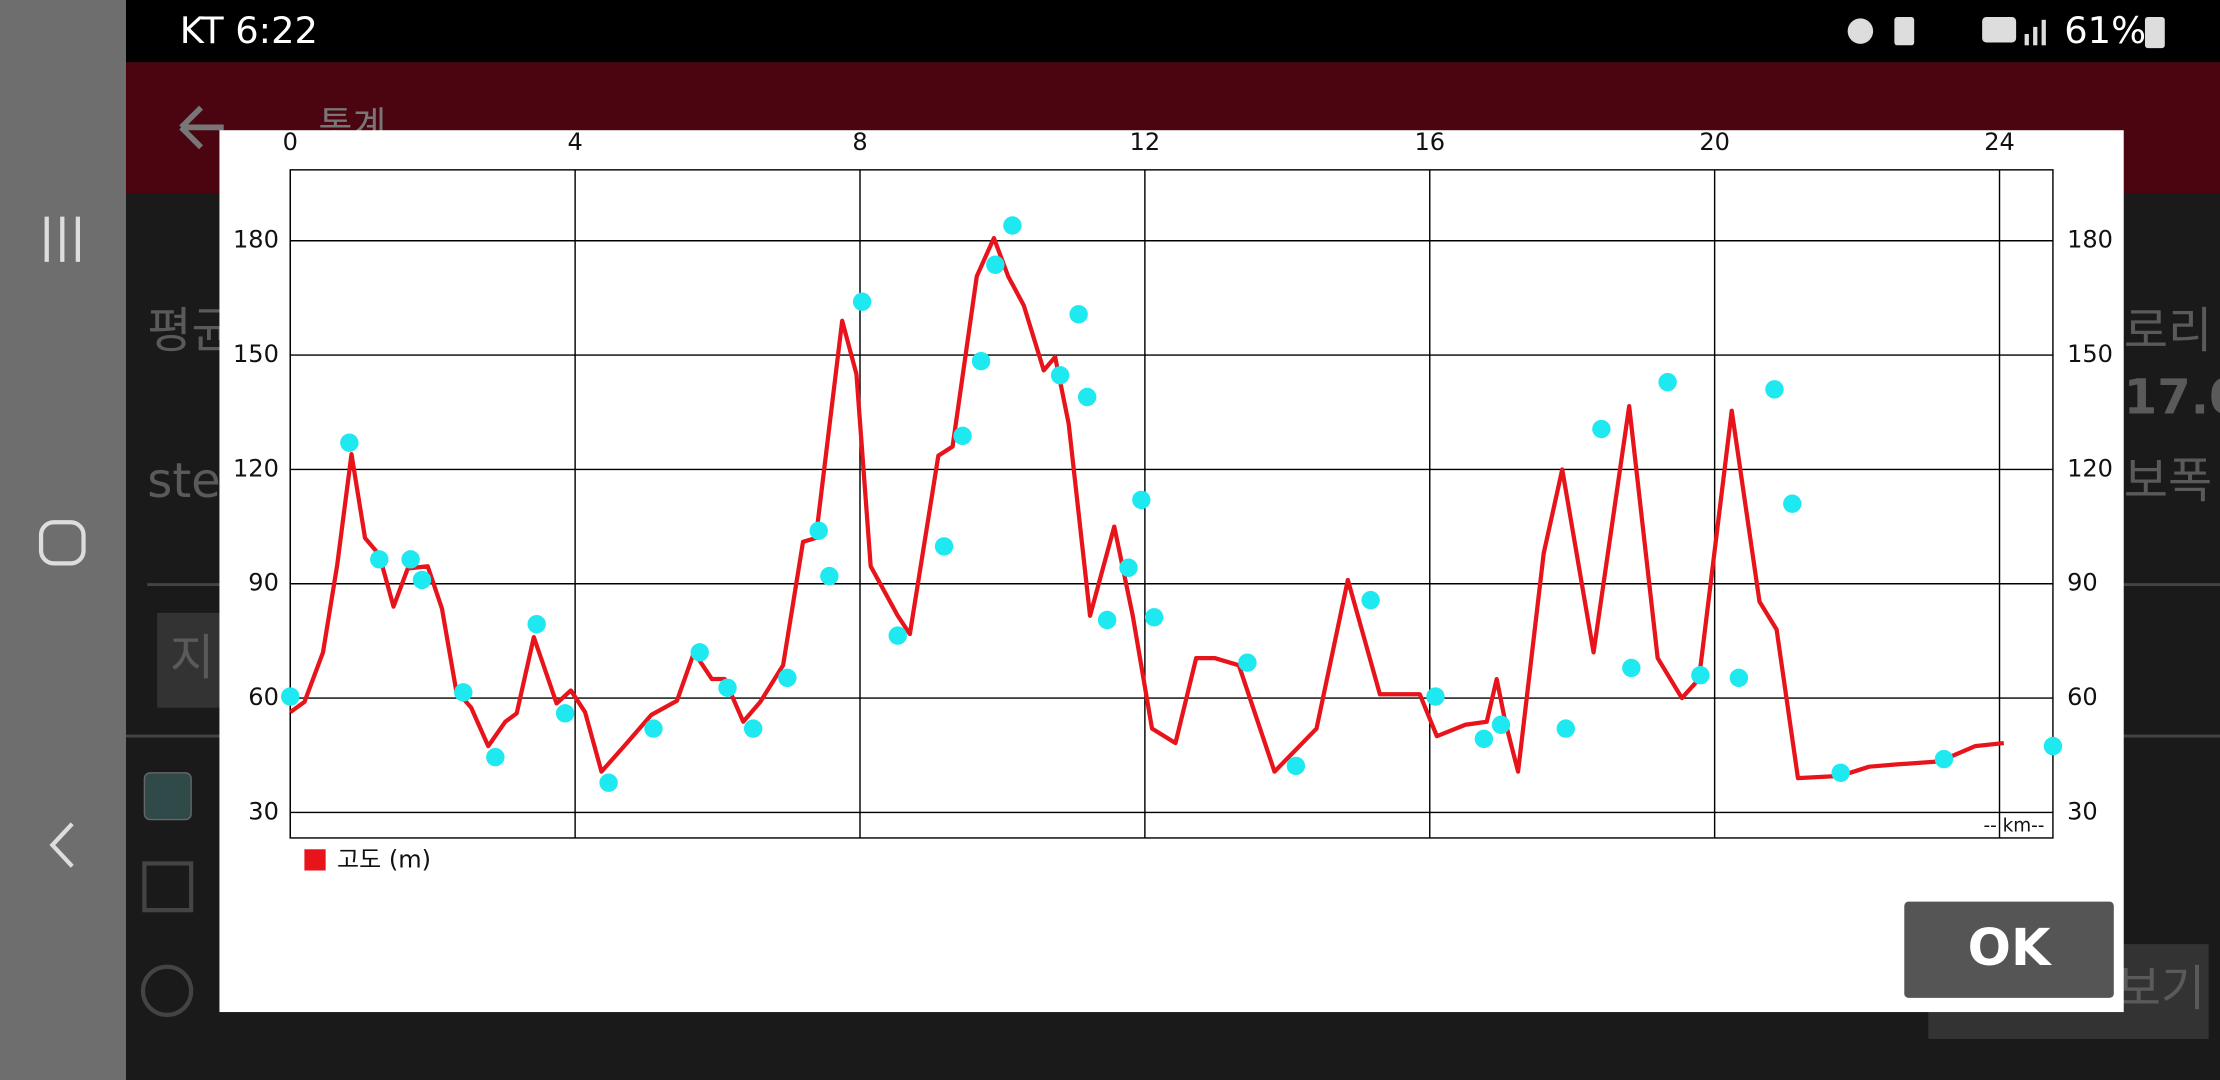  I want to click on y-tick-label-right: 30, so click(2082, 811).